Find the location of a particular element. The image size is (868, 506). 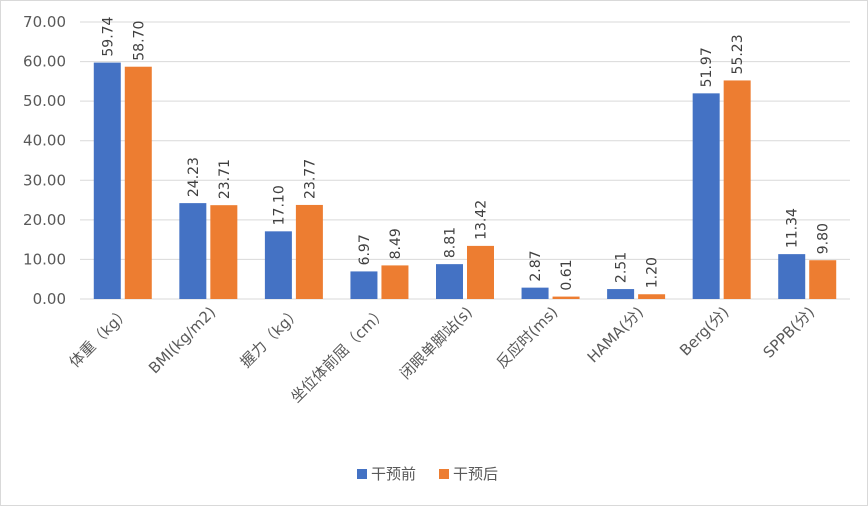

value-label: 0.61 is located at coordinates (567, 274).